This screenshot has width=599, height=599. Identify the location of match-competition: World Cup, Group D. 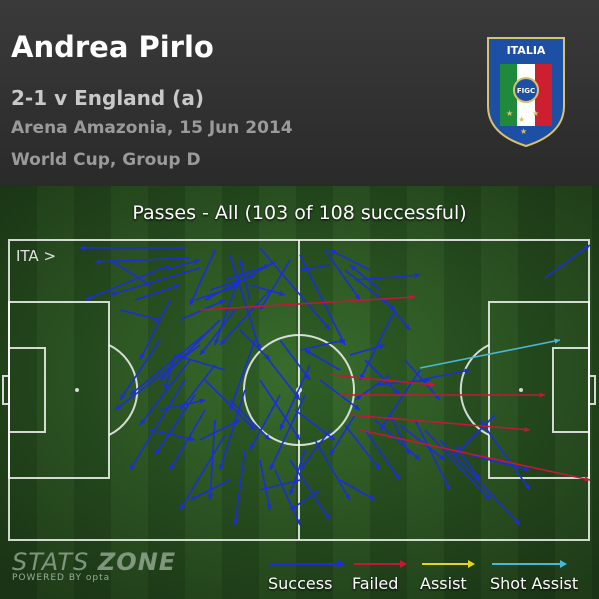
(106, 160).